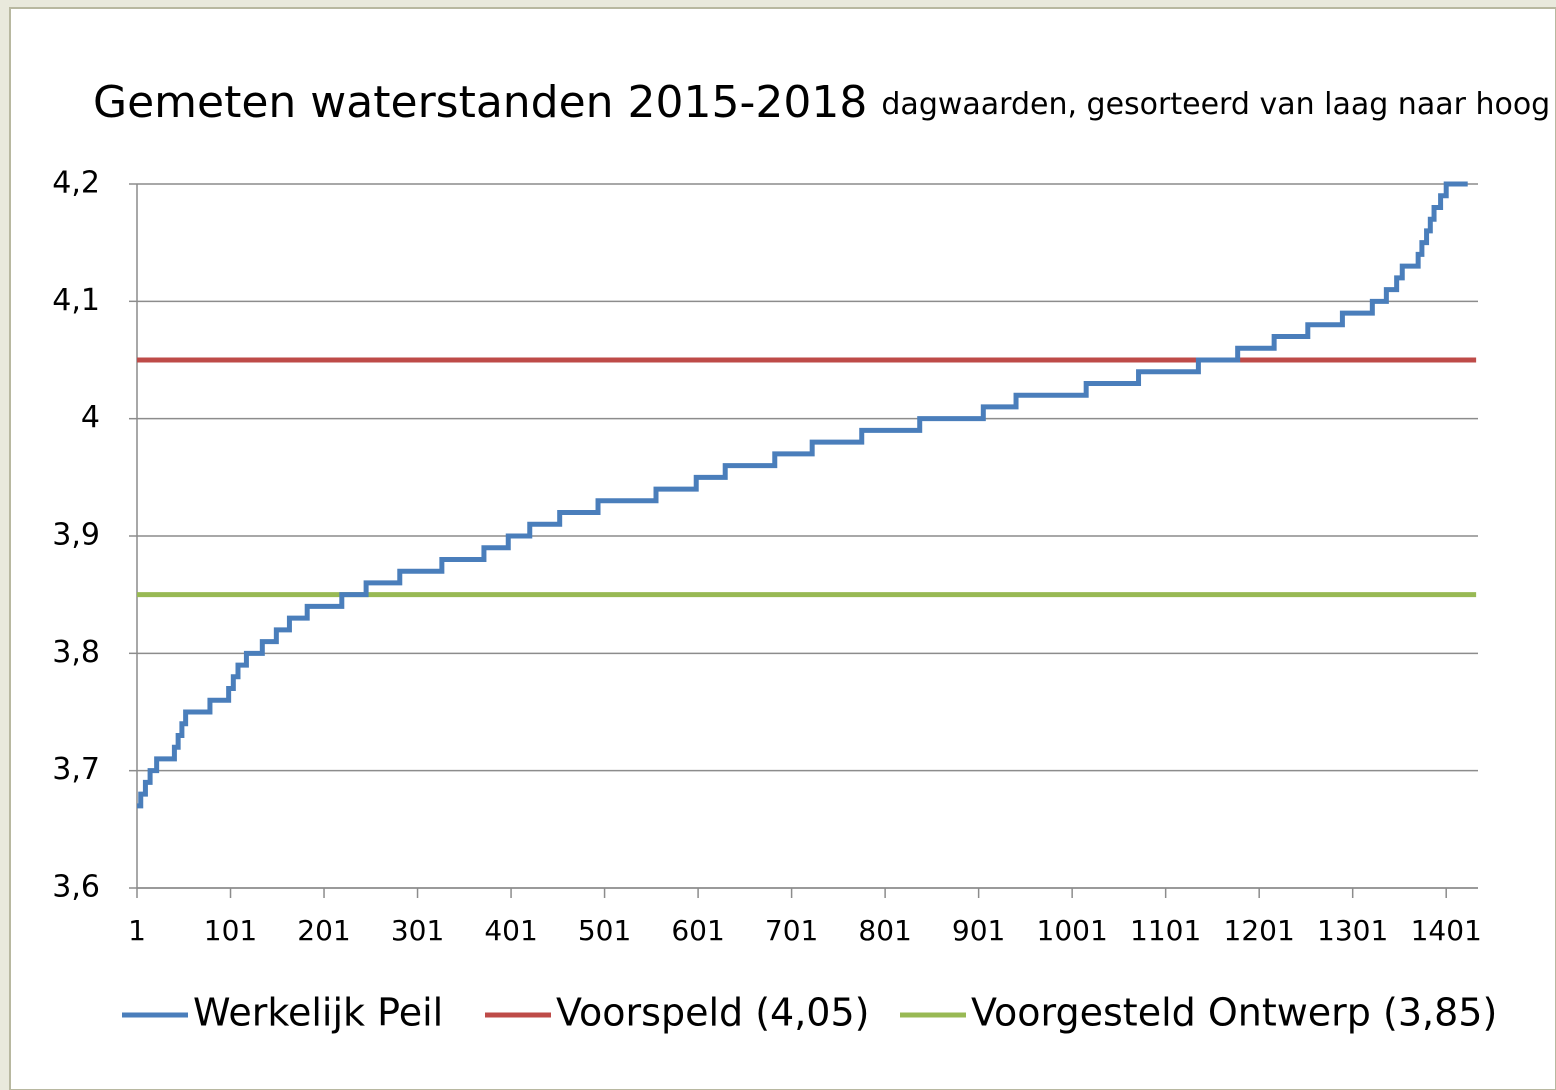 This screenshot has height=1090, width=1556. What do you see at coordinates (1234, 1013) in the screenshot?
I see `legend-label: Voorgesteld Ontwerp (3,85)` at bounding box center [1234, 1013].